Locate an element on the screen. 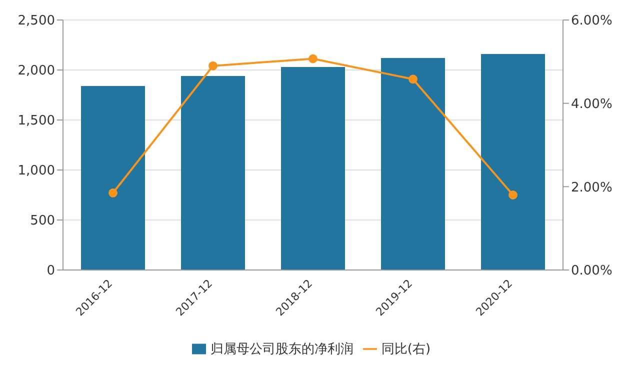 The image size is (643, 371). y2-tick-label: 6.00% is located at coordinates (591, 21).